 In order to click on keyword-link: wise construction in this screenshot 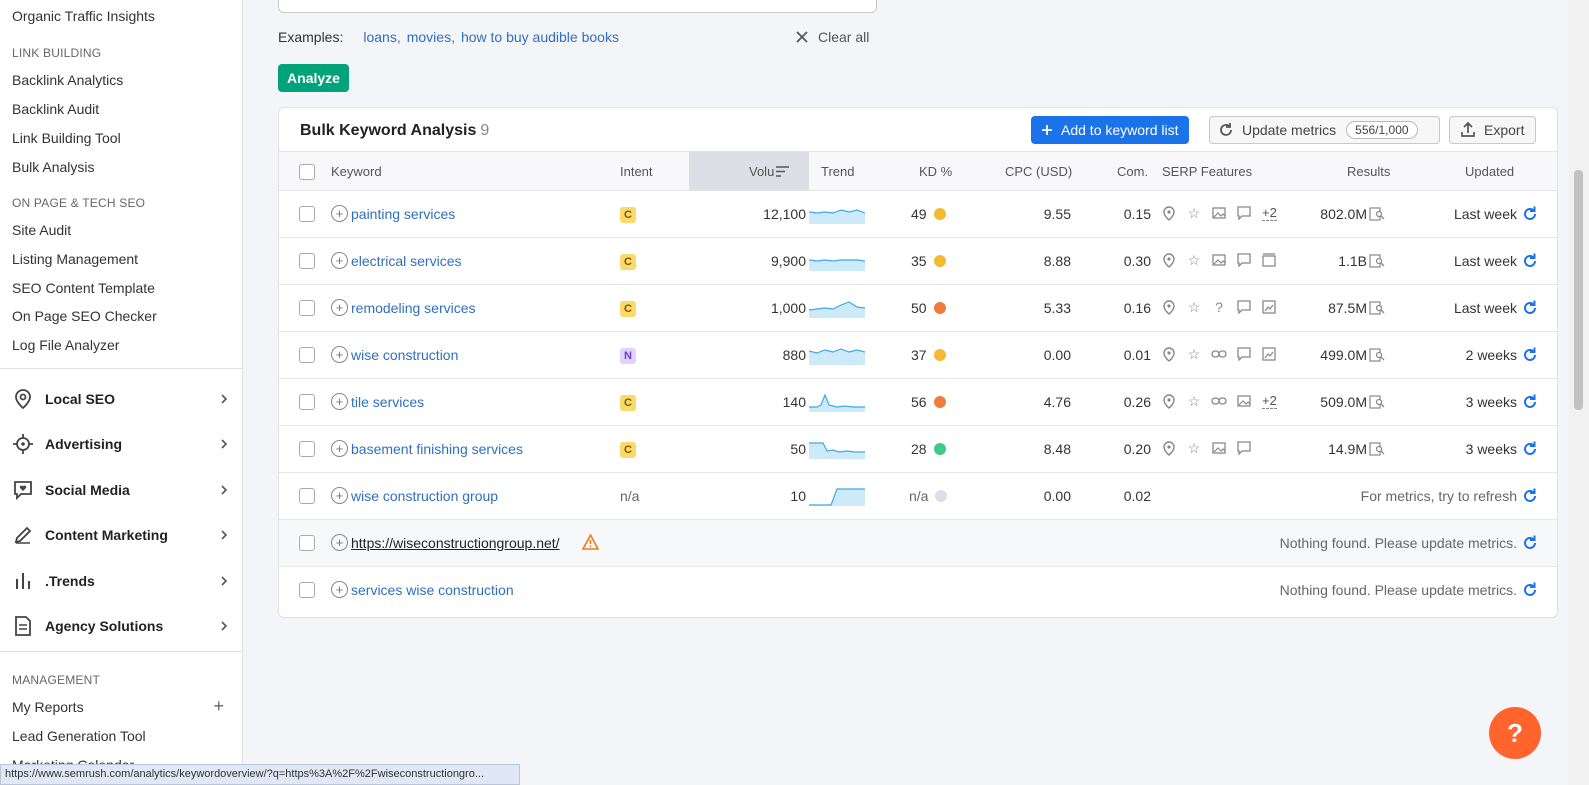, I will do `click(405, 355)`.